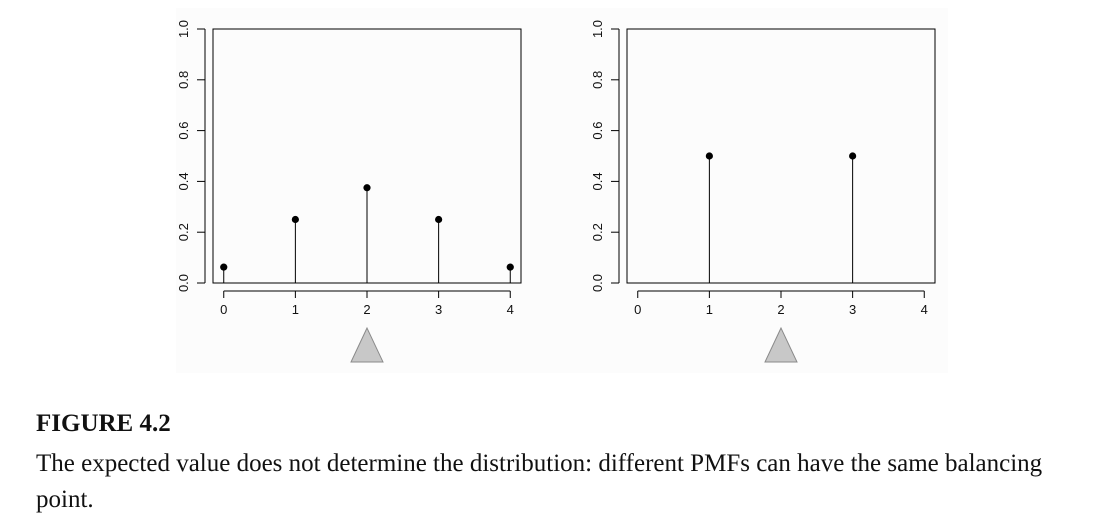 The height and width of the screenshot is (522, 1108). Describe the element at coordinates (597, 181) in the screenshot. I see `plot-2-y-tick-label: 0.4` at that location.